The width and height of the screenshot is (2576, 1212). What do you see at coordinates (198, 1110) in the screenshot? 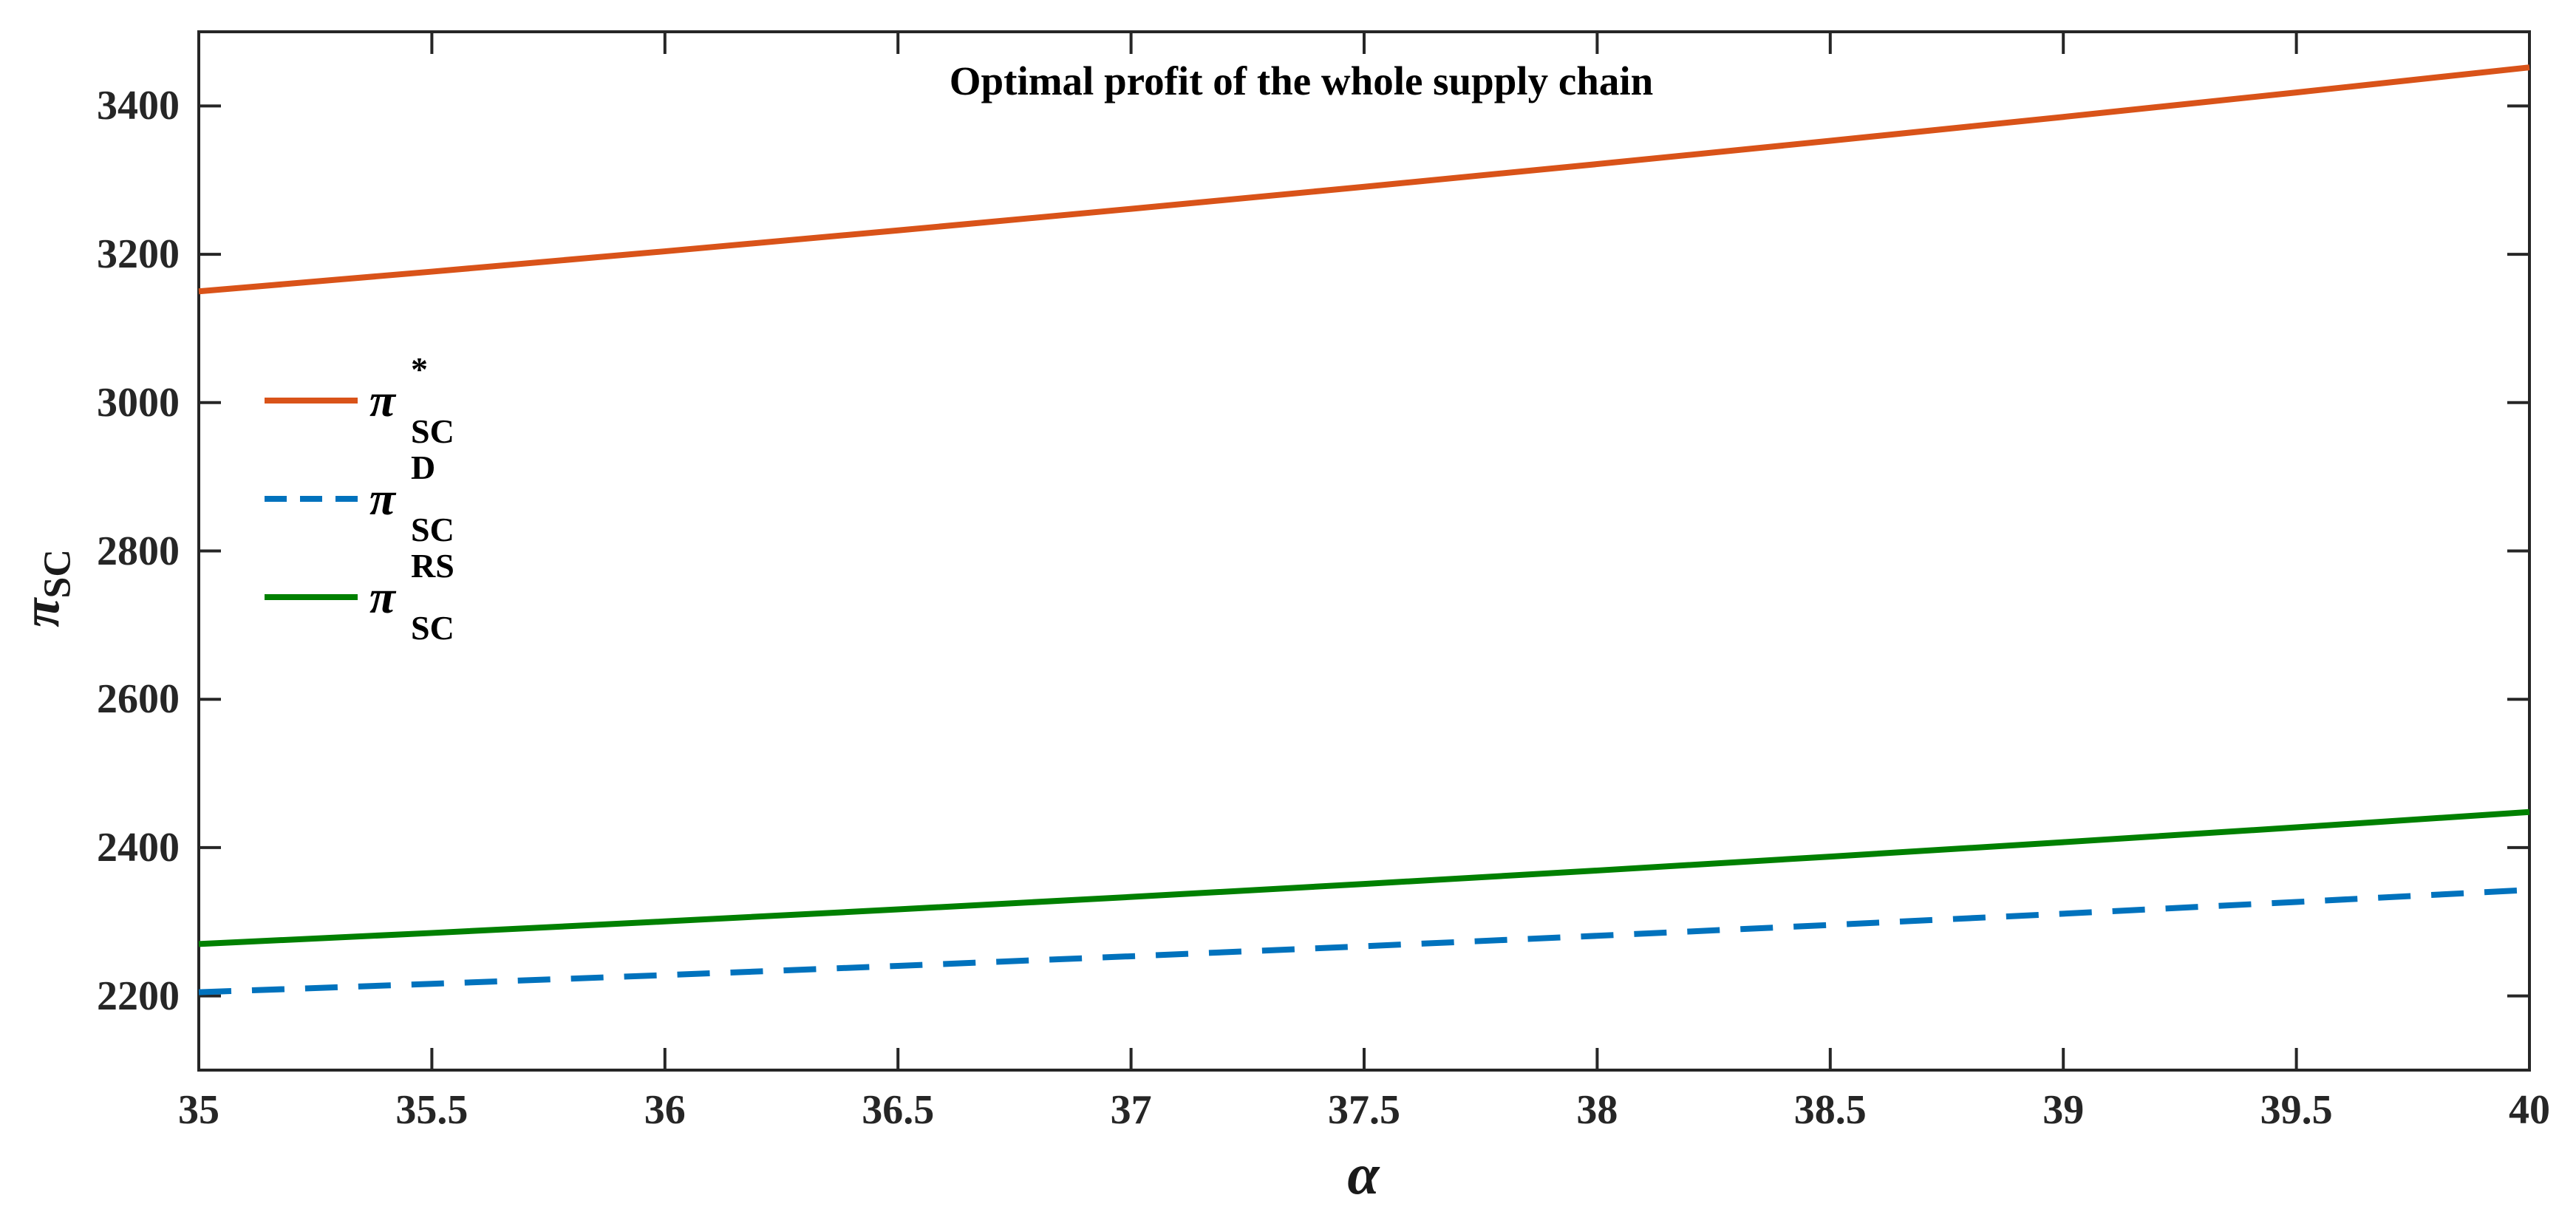
I see `x-tick-label: 35` at bounding box center [198, 1110].